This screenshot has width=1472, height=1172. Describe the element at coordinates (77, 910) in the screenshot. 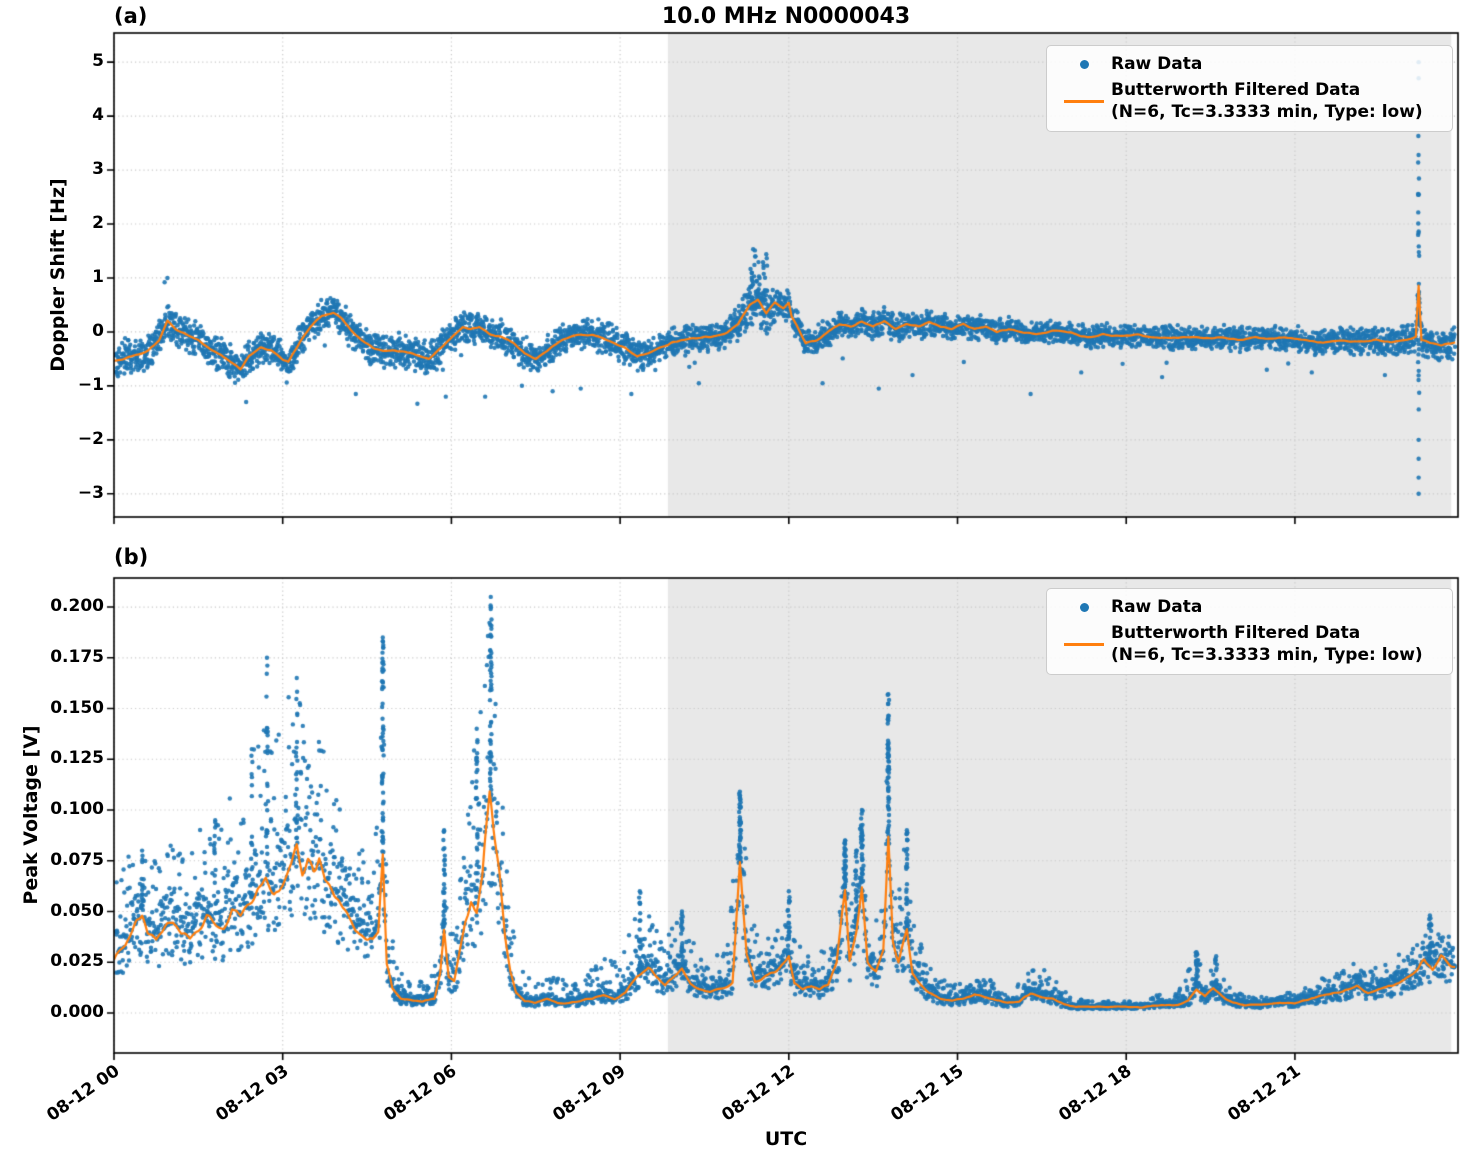

I see `y-tick-label: 0.050` at that location.